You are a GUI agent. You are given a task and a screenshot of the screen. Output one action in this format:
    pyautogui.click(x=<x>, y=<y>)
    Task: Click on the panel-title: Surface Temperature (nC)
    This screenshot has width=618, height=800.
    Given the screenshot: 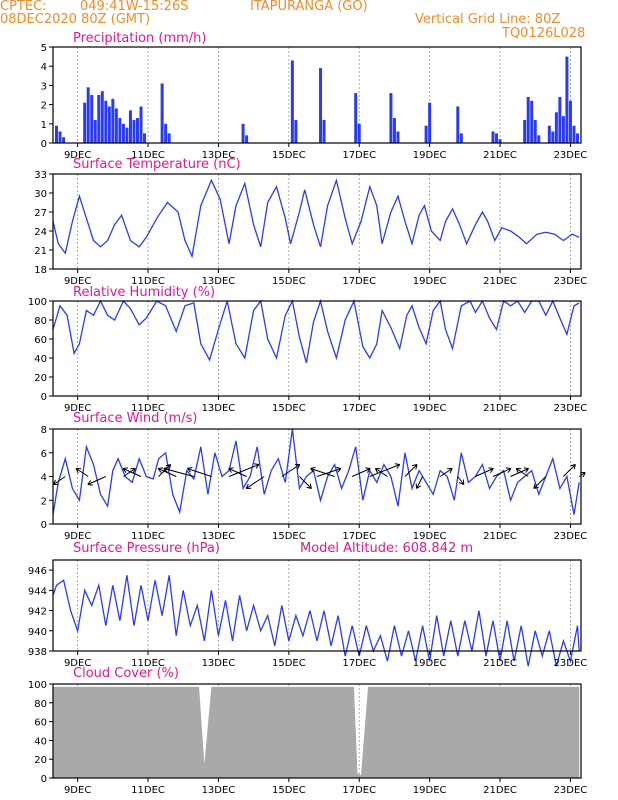 What is the action you would take?
    pyautogui.click(x=157, y=164)
    